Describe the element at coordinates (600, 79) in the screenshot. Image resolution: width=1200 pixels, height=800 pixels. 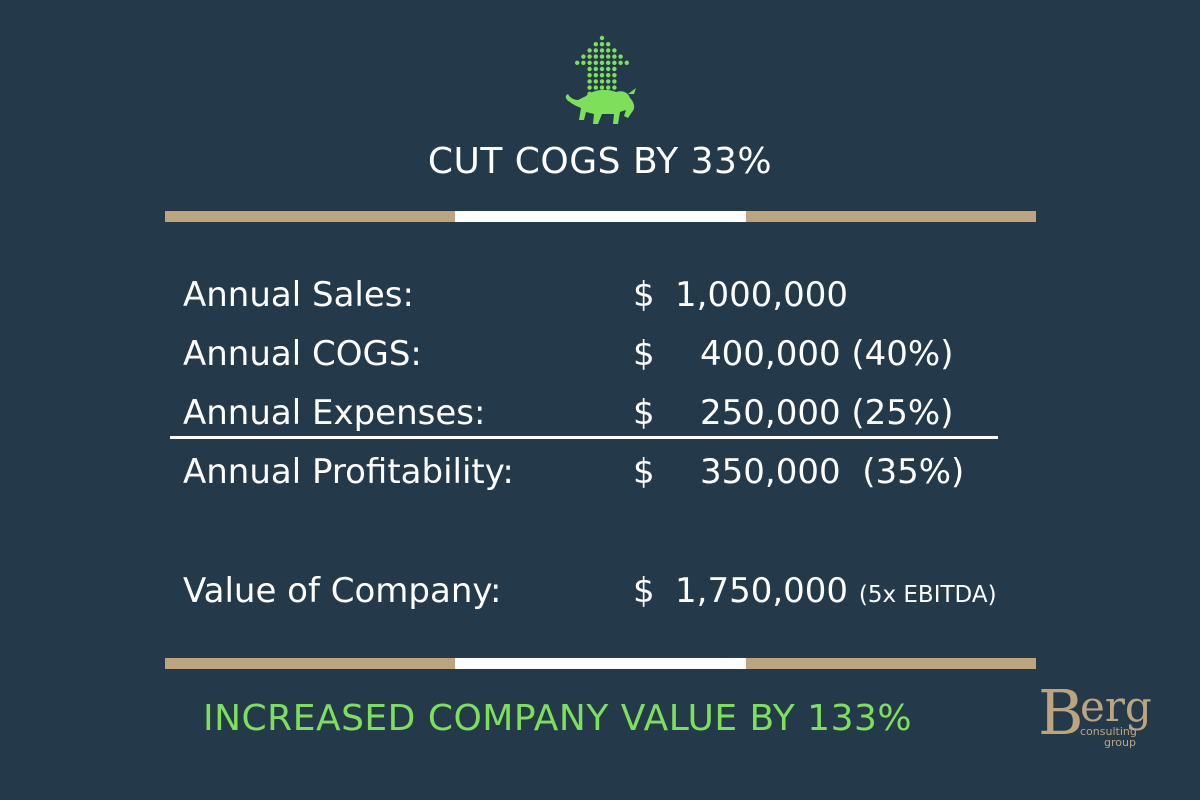
I see `bull-arrow-icon` at that location.